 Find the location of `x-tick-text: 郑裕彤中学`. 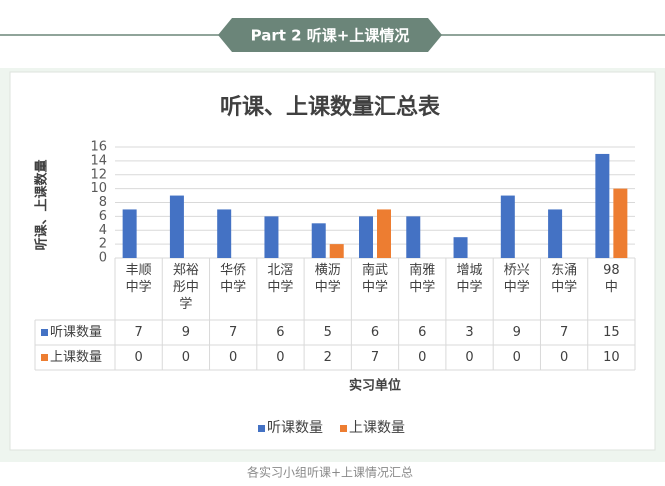

x-tick-text: 郑裕彤中学 is located at coordinates (185, 287).